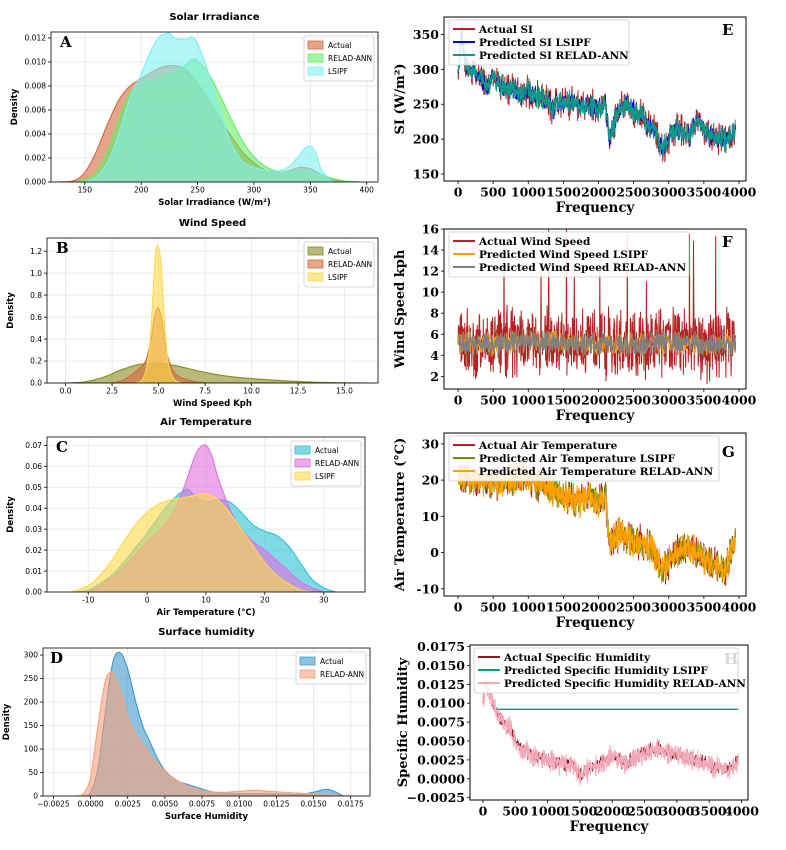  Describe the element at coordinates (441, 646) in the screenshot. I see `y-tick-label: 0.0175` at that location.